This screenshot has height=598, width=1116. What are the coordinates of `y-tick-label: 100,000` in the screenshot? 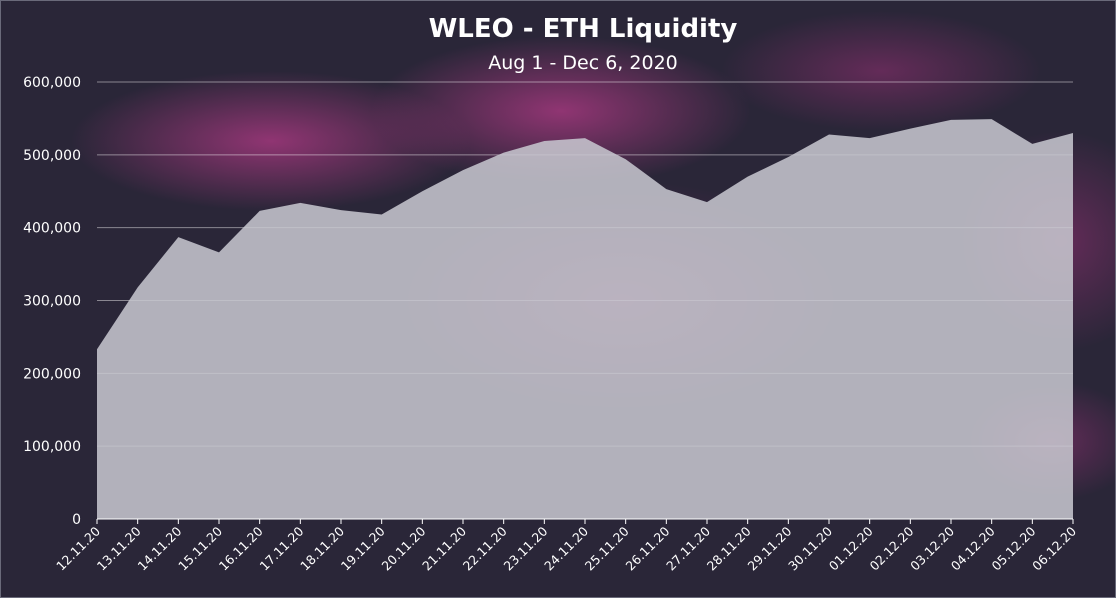 It's located at (52, 447).